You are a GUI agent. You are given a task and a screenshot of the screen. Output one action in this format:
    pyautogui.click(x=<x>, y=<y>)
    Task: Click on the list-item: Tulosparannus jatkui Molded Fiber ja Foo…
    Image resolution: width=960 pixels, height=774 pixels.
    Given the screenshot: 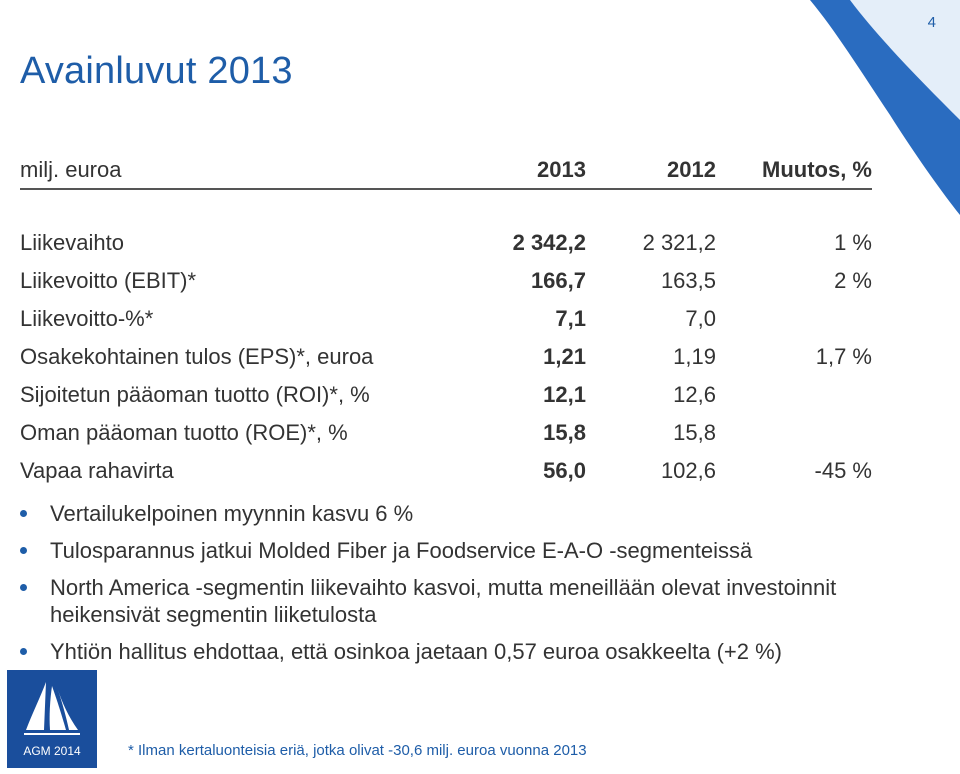 What is the action you would take?
    pyautogui.click(x=470, y=550)
    